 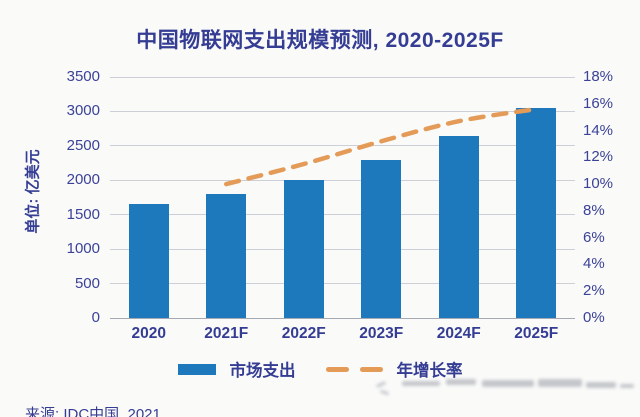 I want to click on bar-2022F, so click(x=303, y=249).